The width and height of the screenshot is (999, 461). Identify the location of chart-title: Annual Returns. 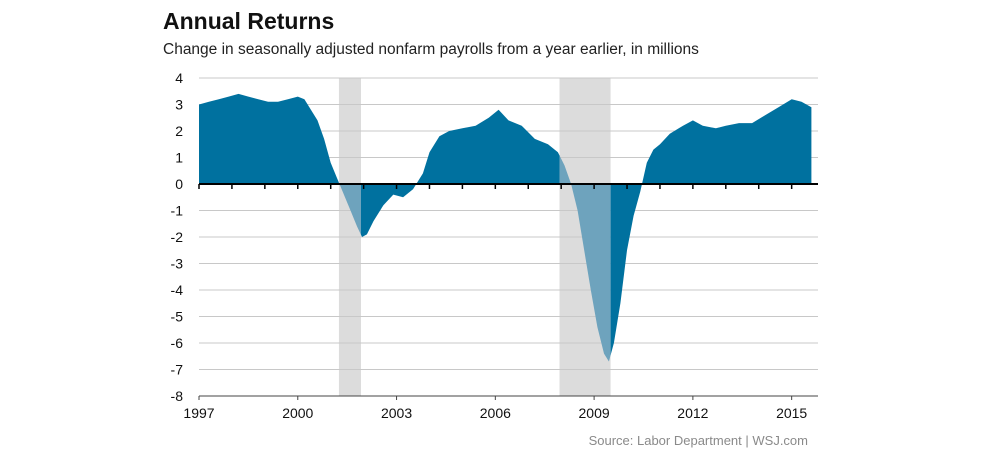
(249, 21).